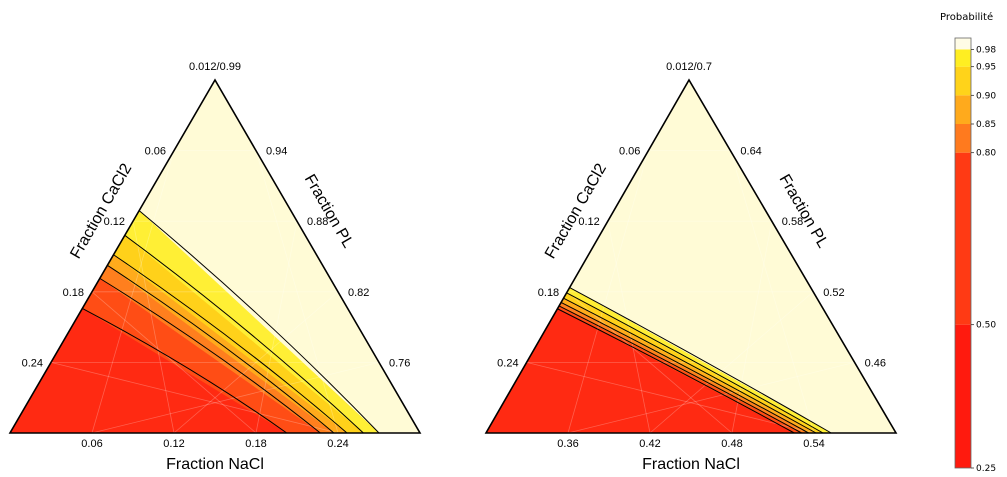 This screenshot has width=1007, height=477. What do you see at coordinates (986, 68) in the screenshot?
I see `colorbar-tick-label: 0.95` at bounding box center [986, 68].